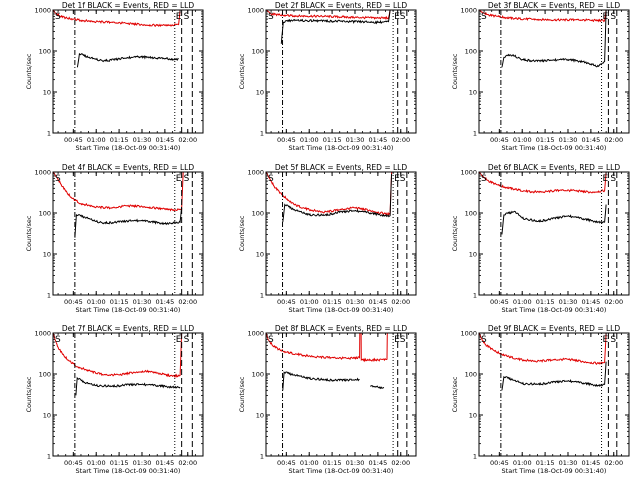  What do you see at coordinates (128, 167) in the screenshot?
I see `panel-title: Det 4f BLACK = Events, RED = LLD` at bounding box center [128, 167].